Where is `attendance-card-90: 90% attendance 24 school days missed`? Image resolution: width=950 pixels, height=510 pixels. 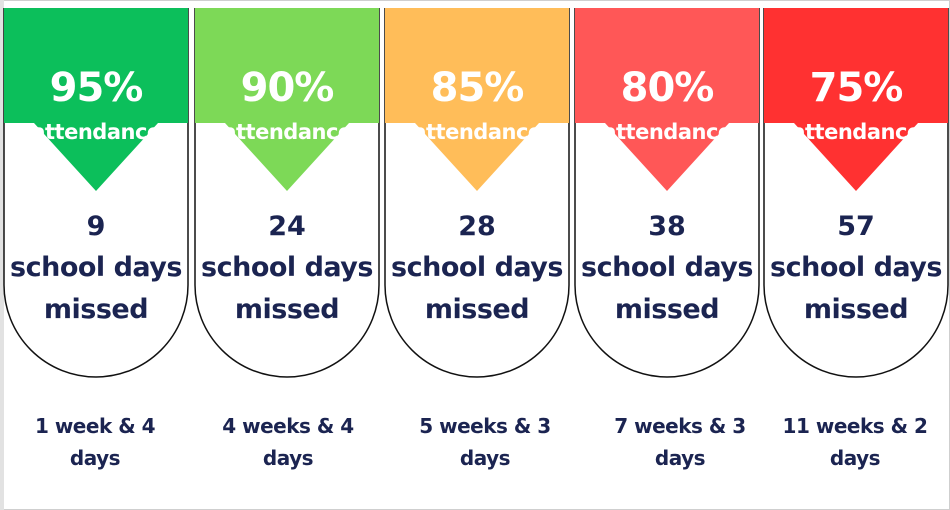 attendance-card-90: 90% attendance 24 school days missed is located at coordinates (287, 193).